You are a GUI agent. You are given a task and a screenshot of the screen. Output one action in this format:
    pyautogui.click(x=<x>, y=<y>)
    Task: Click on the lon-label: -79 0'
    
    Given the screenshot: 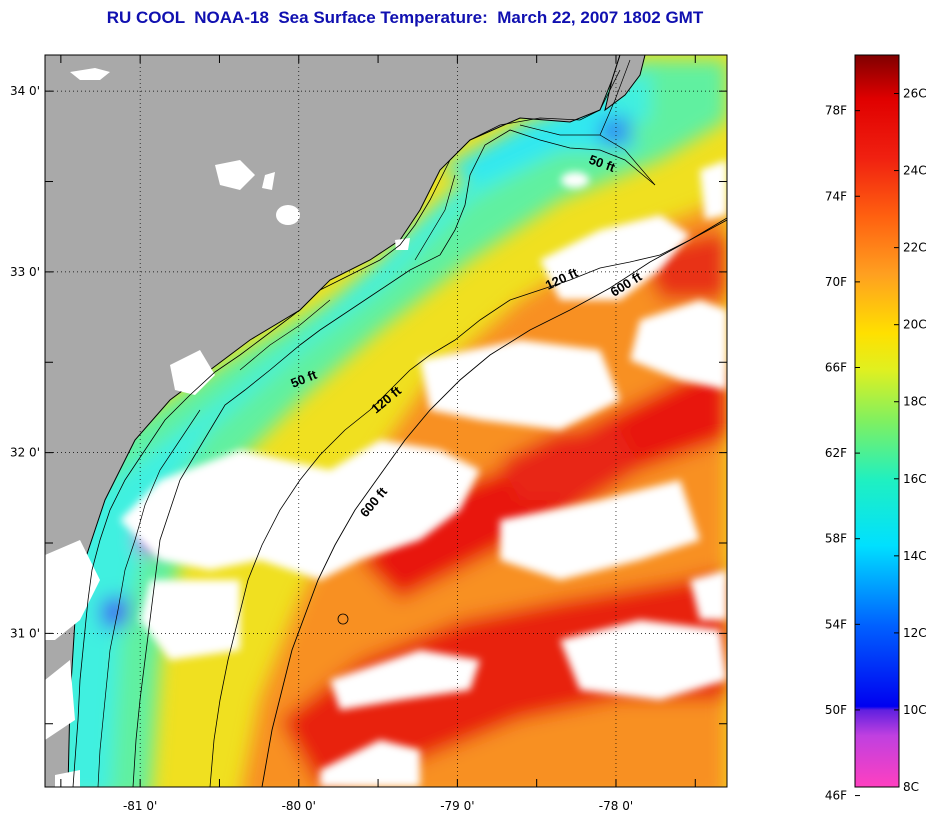 What is the action you would take?
    pyautogui.click(x=457, y=806)
    